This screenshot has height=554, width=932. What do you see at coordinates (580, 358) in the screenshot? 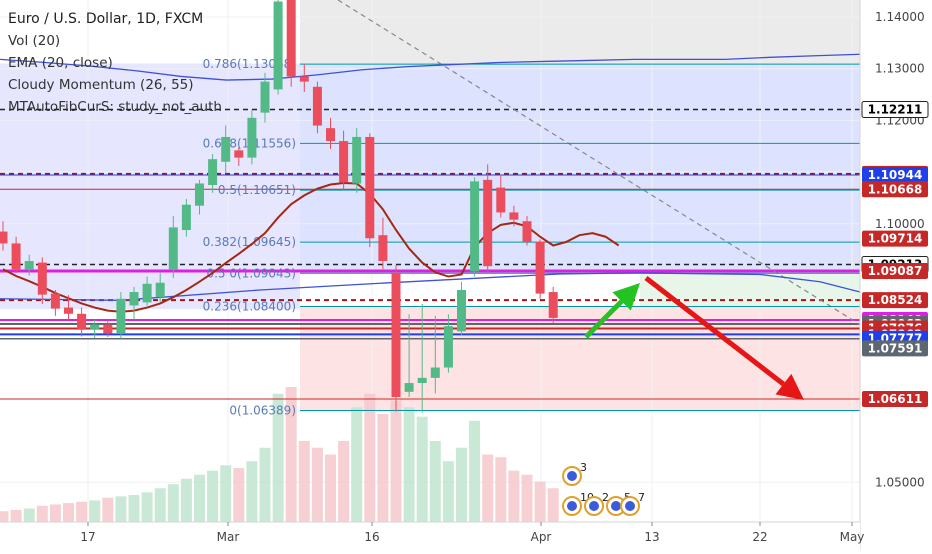
I see `fib-zone-red` at bounding box center [580, 358].